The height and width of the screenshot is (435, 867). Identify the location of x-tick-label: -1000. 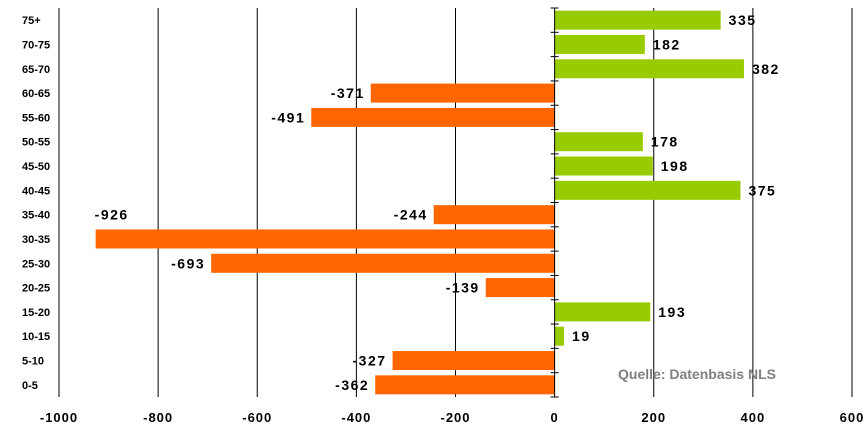
(59, 417).